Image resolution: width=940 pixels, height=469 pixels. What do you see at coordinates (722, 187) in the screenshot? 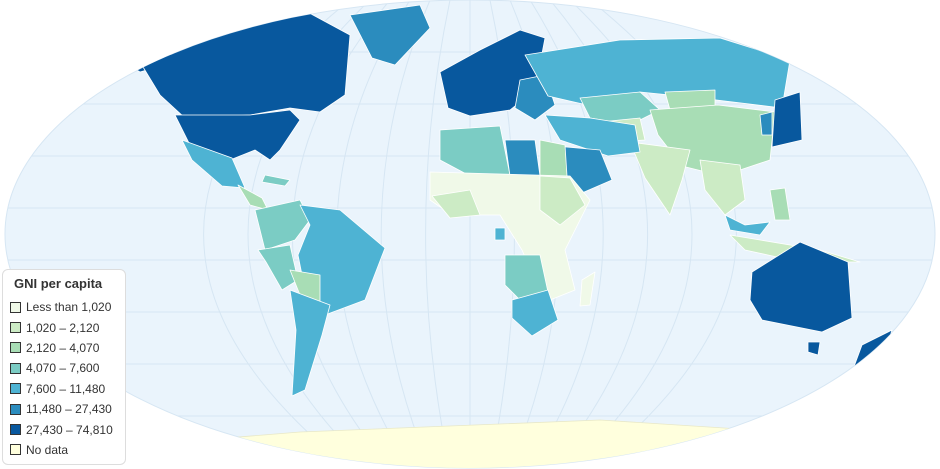
I see `region-mainland-se-asia` at bounding box center [722, 187].